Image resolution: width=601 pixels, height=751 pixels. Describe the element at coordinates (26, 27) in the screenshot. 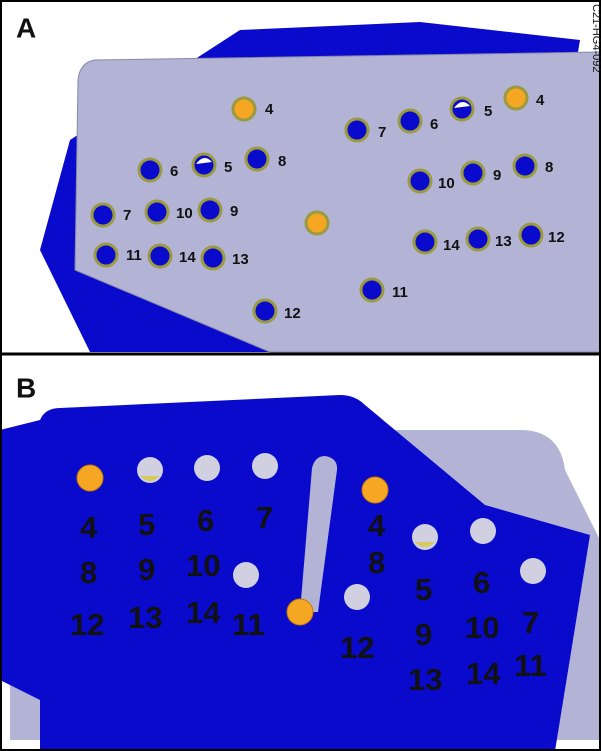

I see `panel-label: A` at that location.